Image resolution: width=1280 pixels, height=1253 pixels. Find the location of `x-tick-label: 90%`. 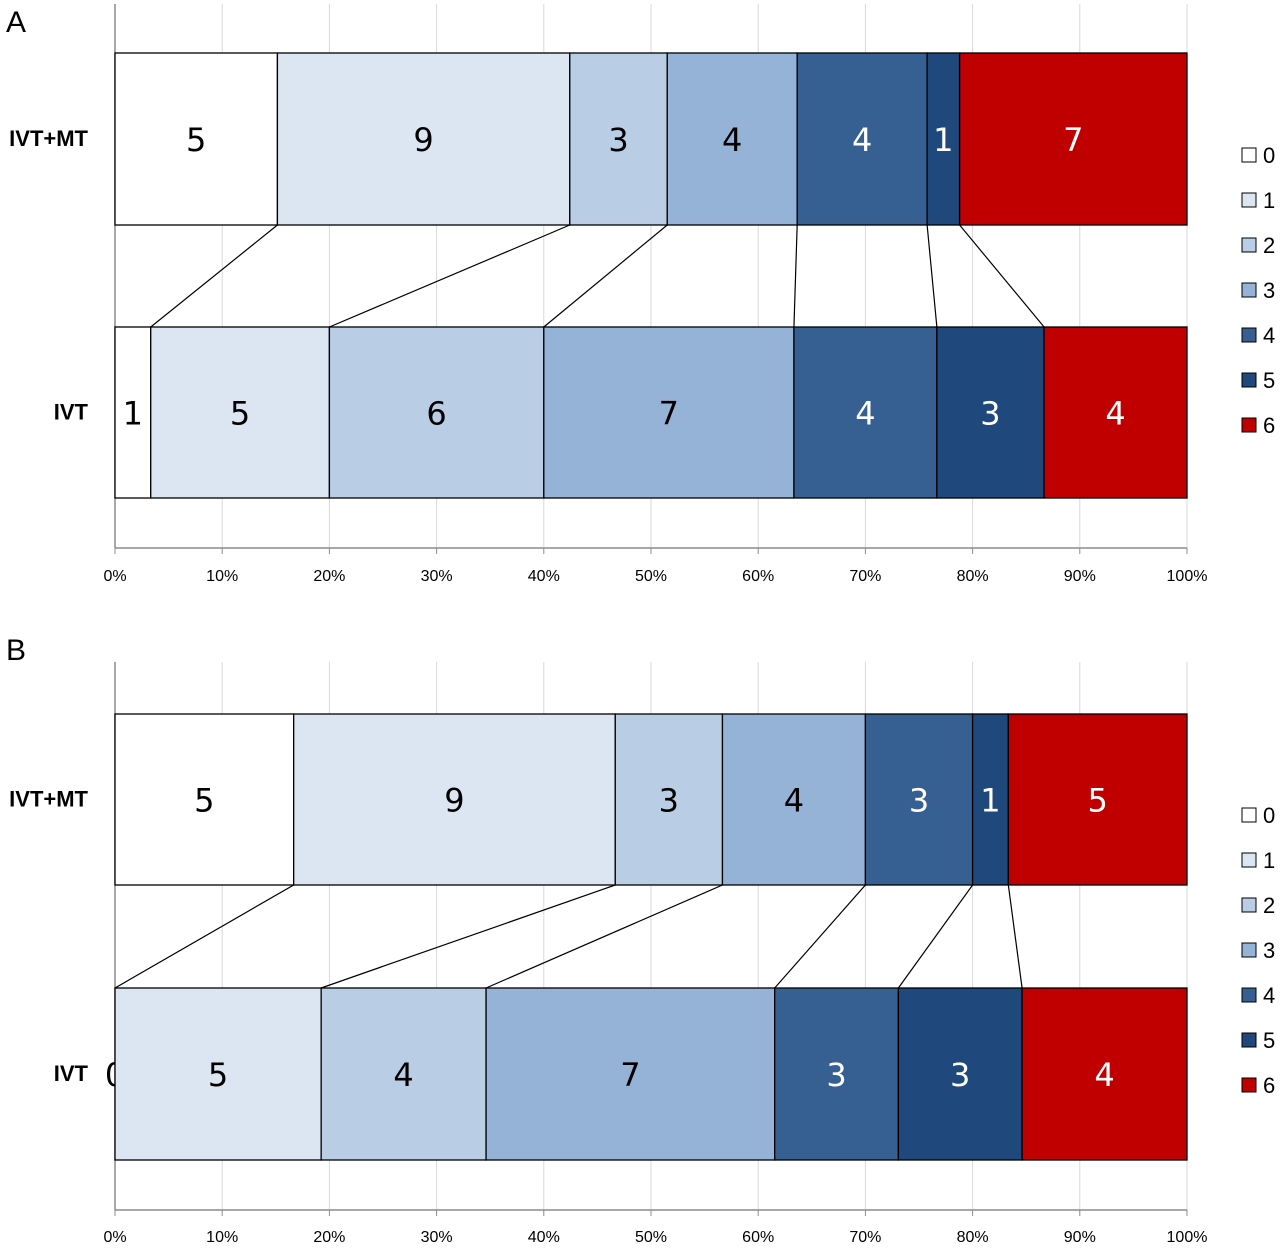

x-tick-label: 90% is located at coordinates (1080, 1237).